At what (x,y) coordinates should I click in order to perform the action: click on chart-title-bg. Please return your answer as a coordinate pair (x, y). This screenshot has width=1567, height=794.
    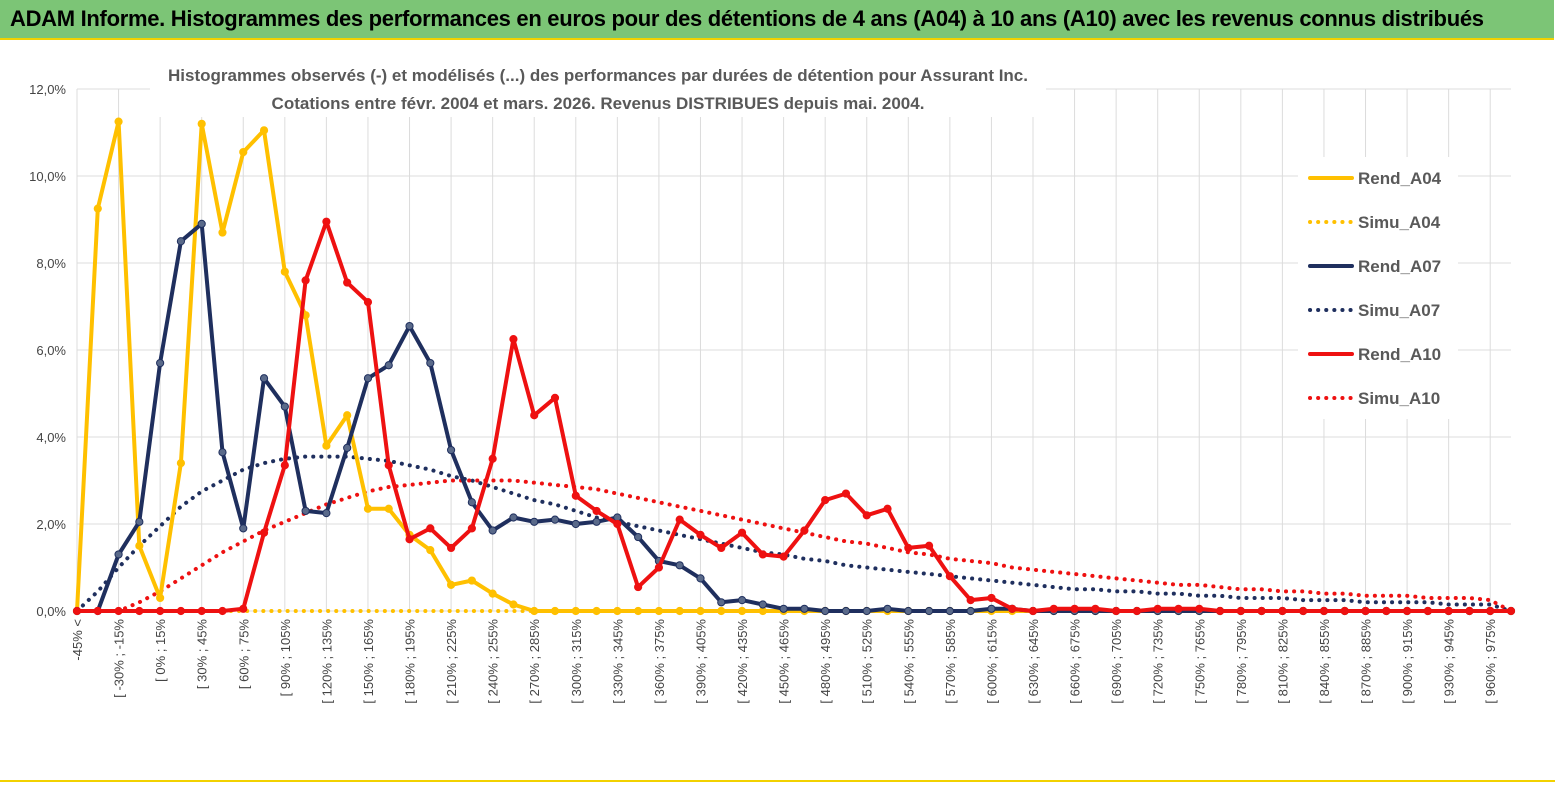
    Looking at the image, I should click on (598, 87).